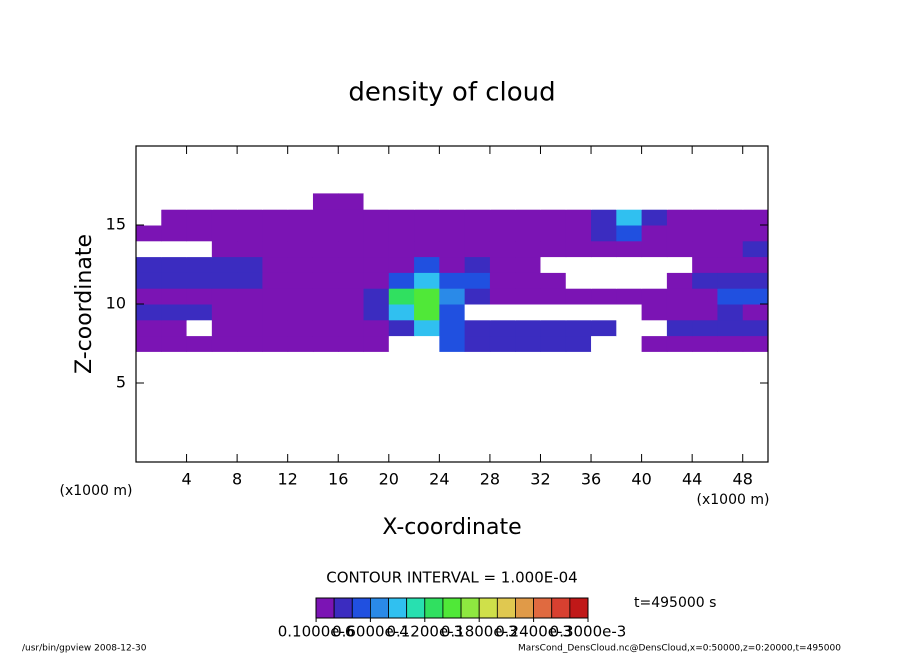 The image size is (904, 654). I want to click on x-tick-label: 12, so click(288, 479).